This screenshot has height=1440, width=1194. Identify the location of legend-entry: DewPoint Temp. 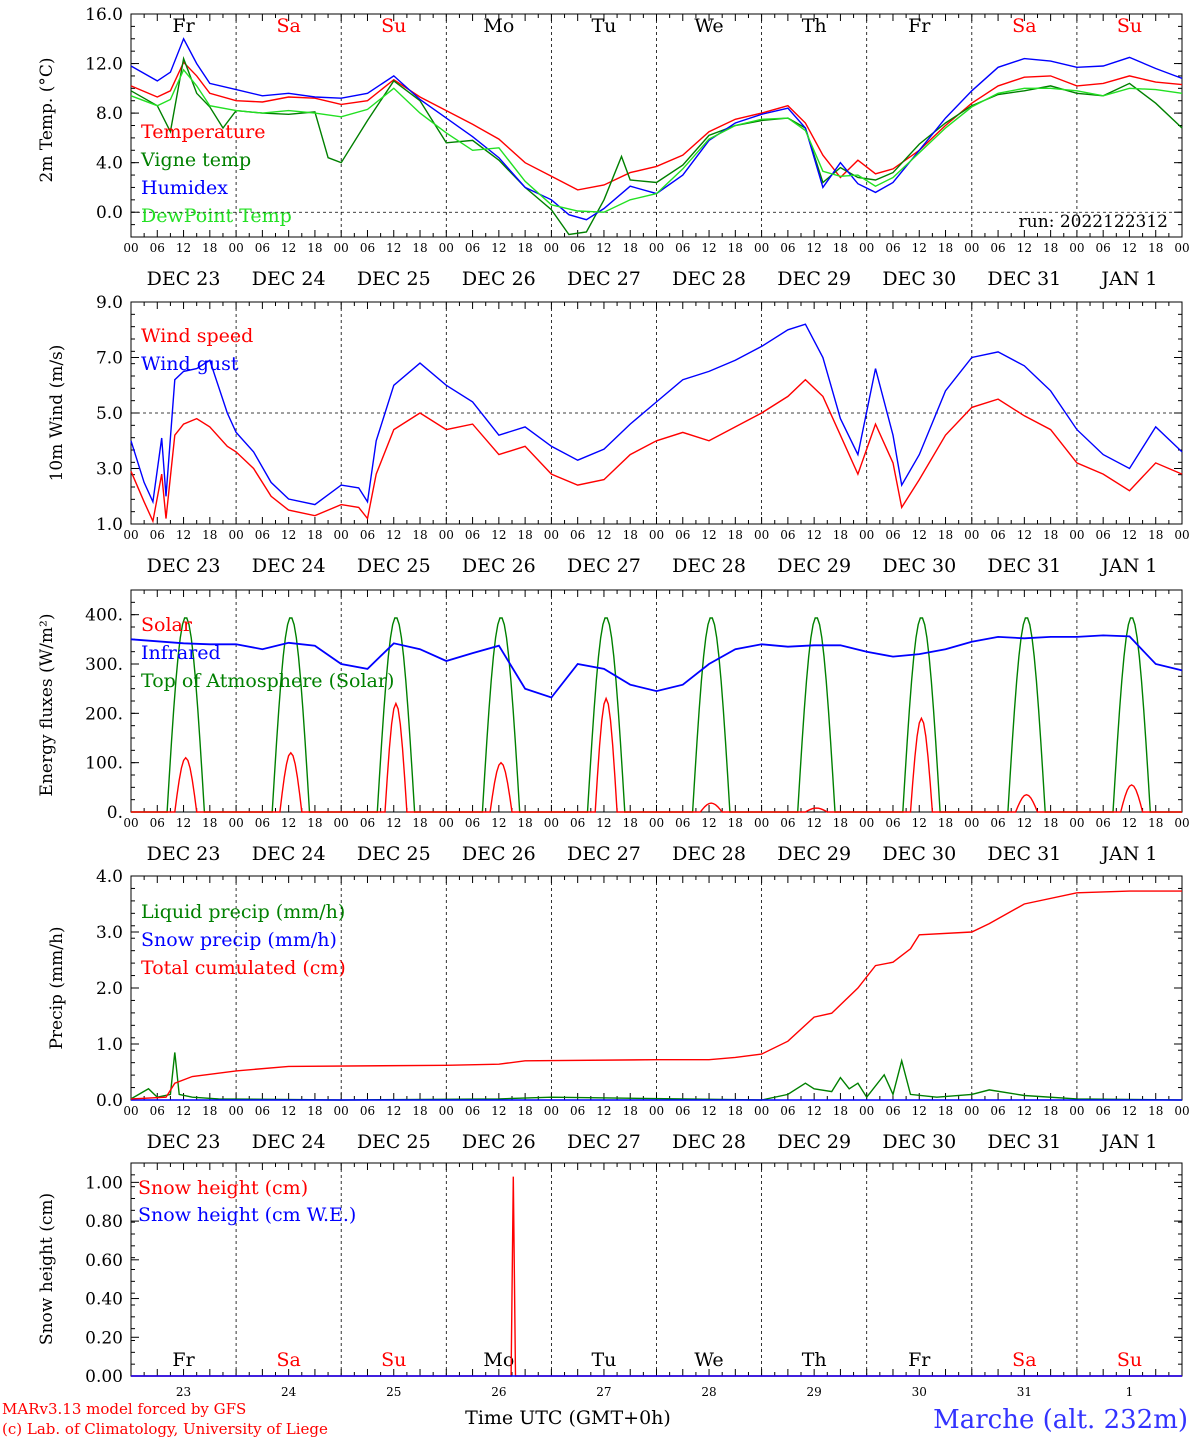
(216, 216).